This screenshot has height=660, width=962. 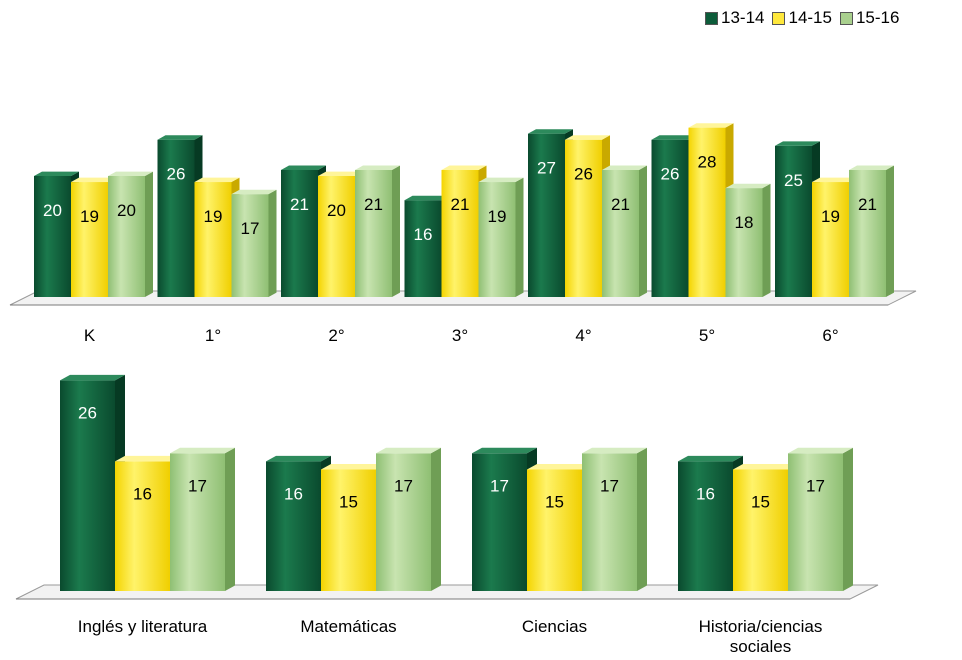 I want to click on value-label-5-13-14: 26, so click(x=670, y=174).